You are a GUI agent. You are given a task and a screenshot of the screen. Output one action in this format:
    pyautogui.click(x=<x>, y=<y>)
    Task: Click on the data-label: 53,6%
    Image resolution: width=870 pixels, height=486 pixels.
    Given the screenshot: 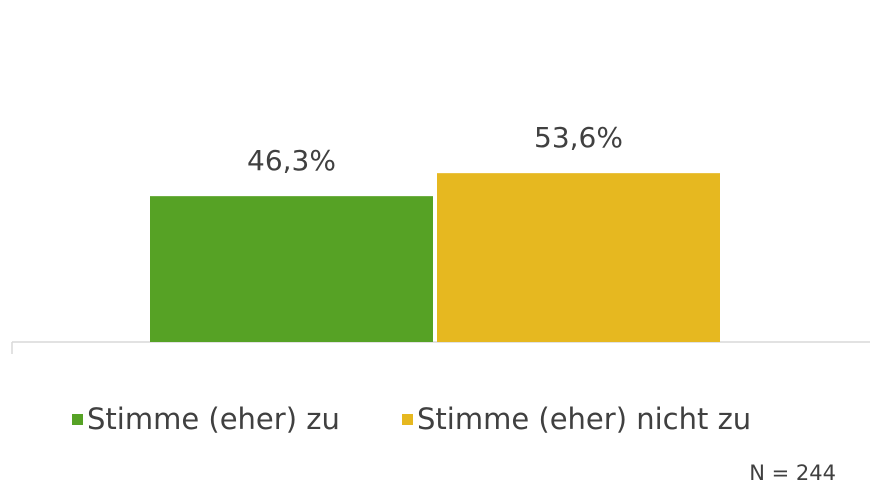 What is the action you would take?
    pyautogui.click(x=578, y=137)
    